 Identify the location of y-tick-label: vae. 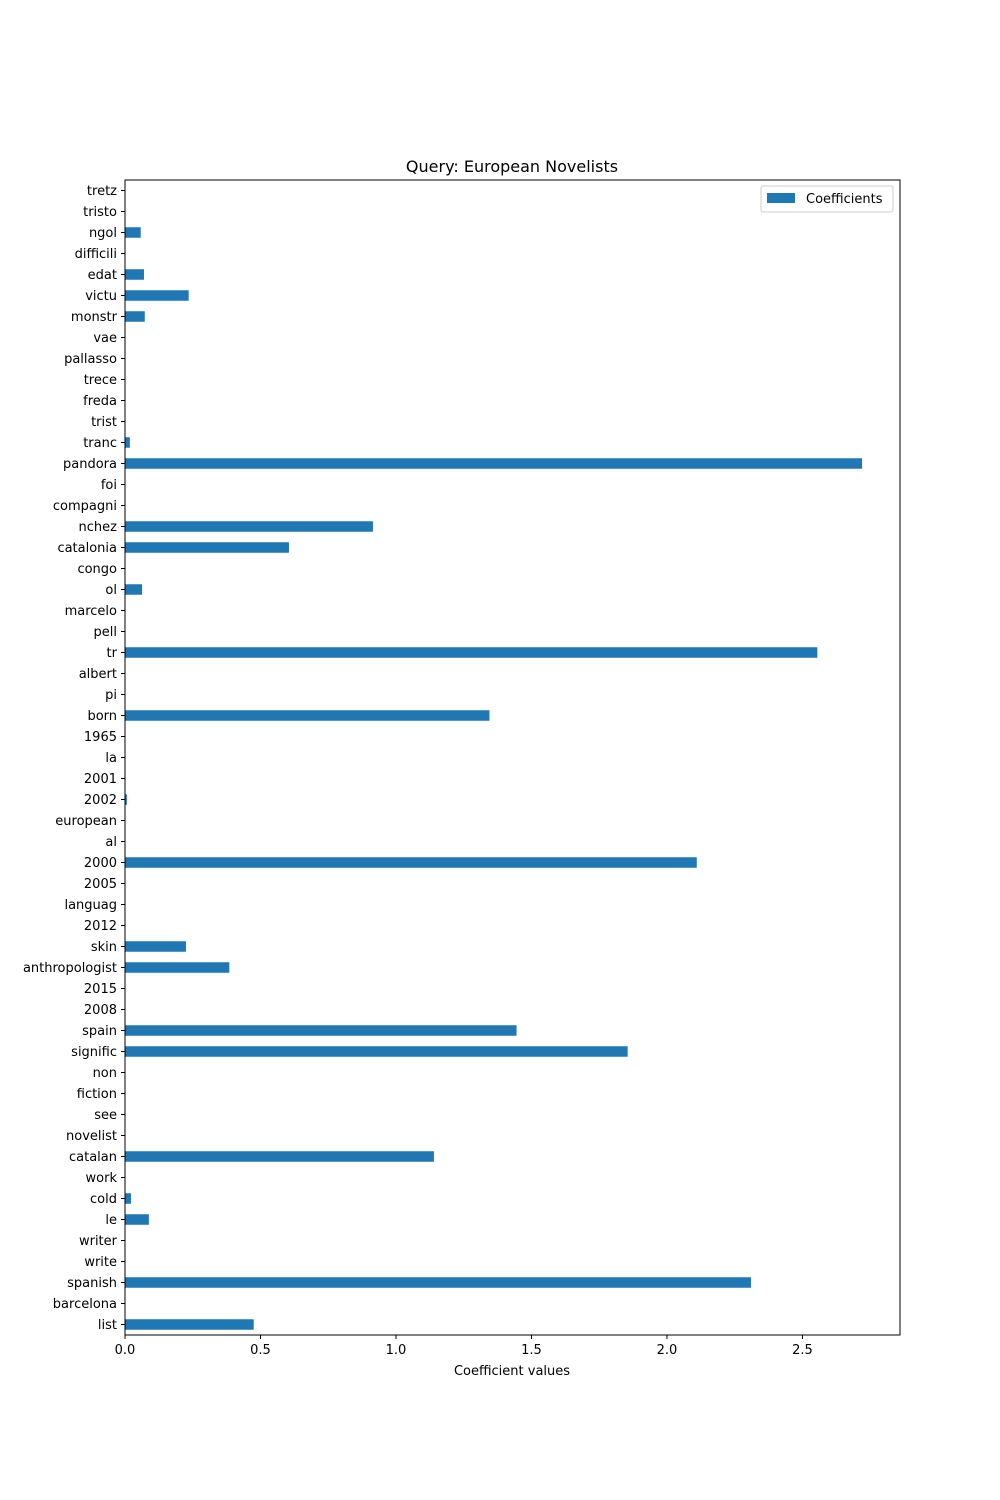
(105, 338).